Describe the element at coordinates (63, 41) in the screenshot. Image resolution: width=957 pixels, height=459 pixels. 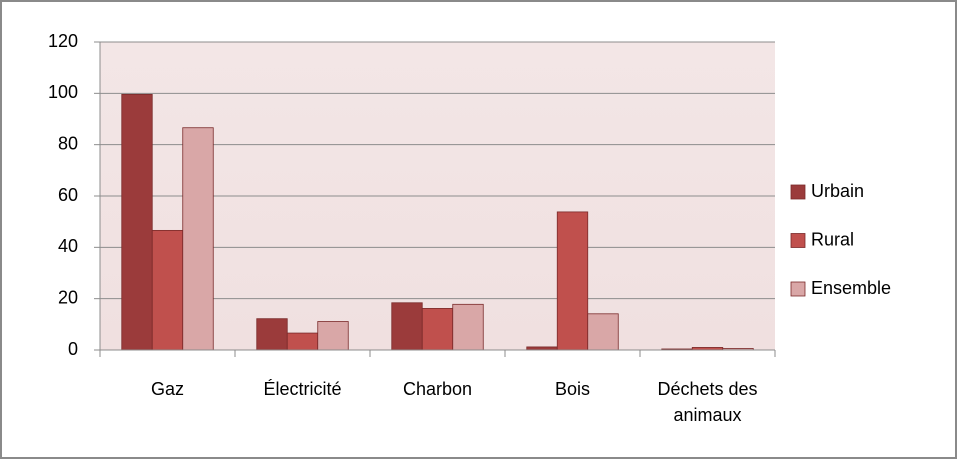
I see `y-tick-label: 120` at that location.